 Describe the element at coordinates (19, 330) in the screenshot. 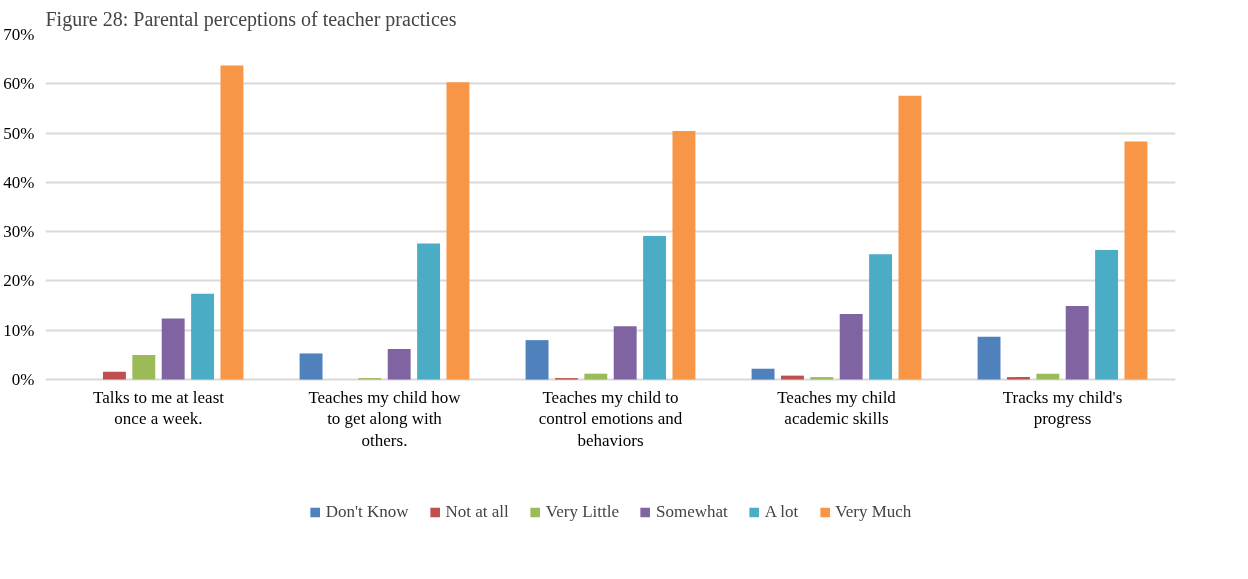

I see `y-tick-label: 10%` at that location.